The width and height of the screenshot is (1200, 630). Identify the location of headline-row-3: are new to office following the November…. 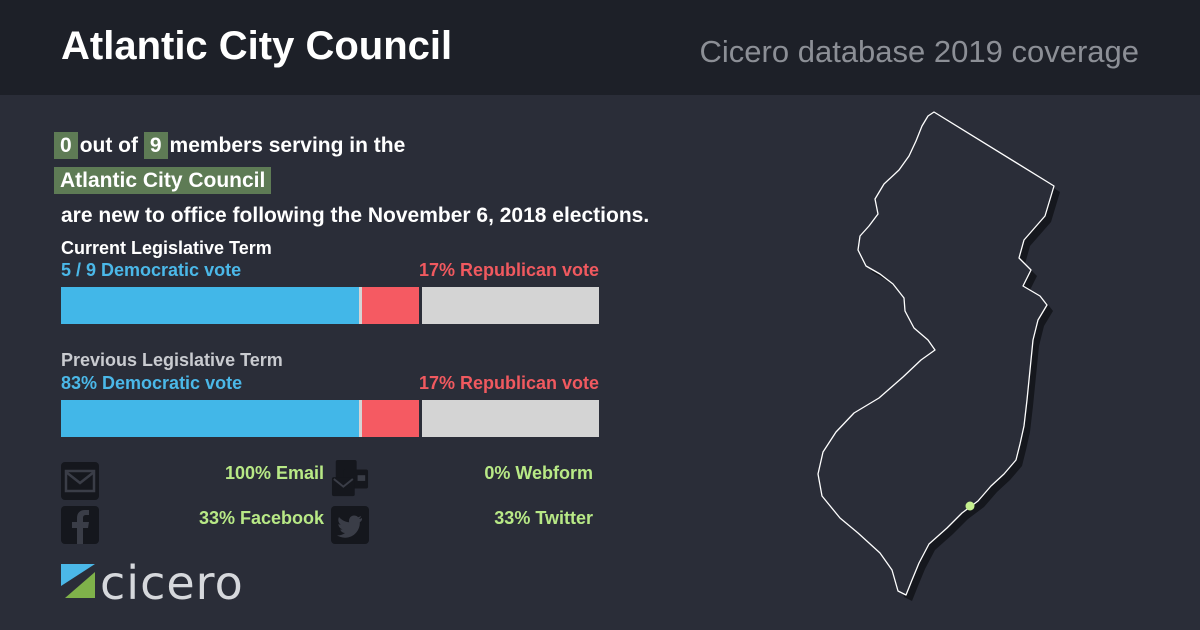
(351, 215).